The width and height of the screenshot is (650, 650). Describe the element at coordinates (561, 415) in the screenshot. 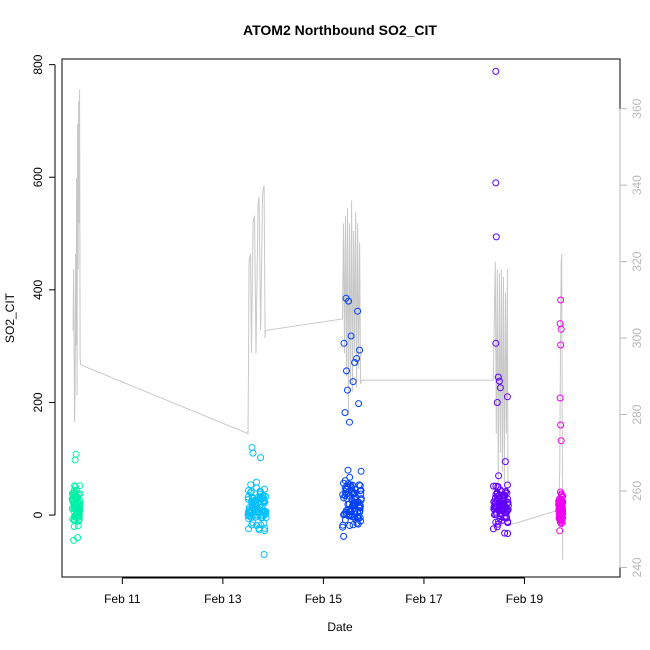

I see `series-flight-feb19` at that location.